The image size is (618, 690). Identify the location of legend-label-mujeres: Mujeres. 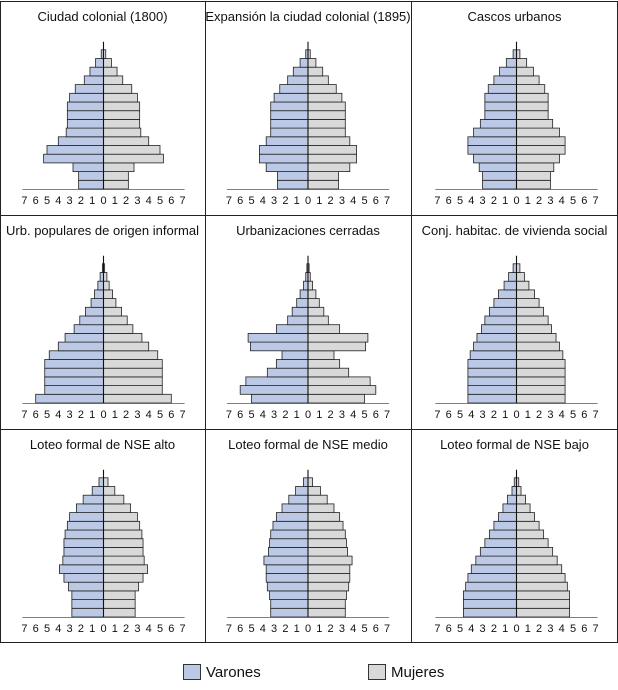
(418, 672).